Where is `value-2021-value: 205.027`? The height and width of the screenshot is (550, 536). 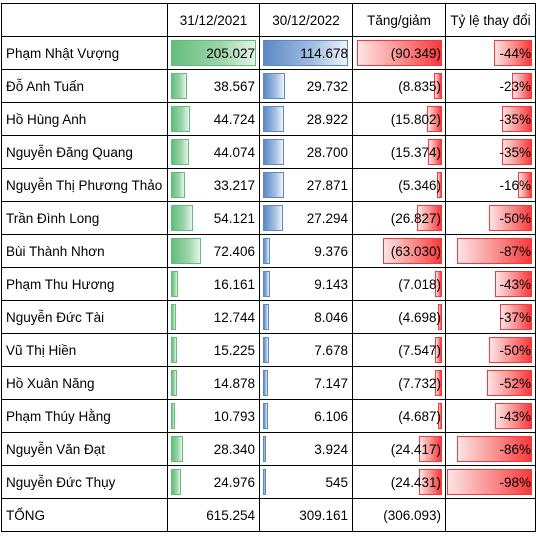 value-2021-value: 205.027 is located at coordinates (230, 53).